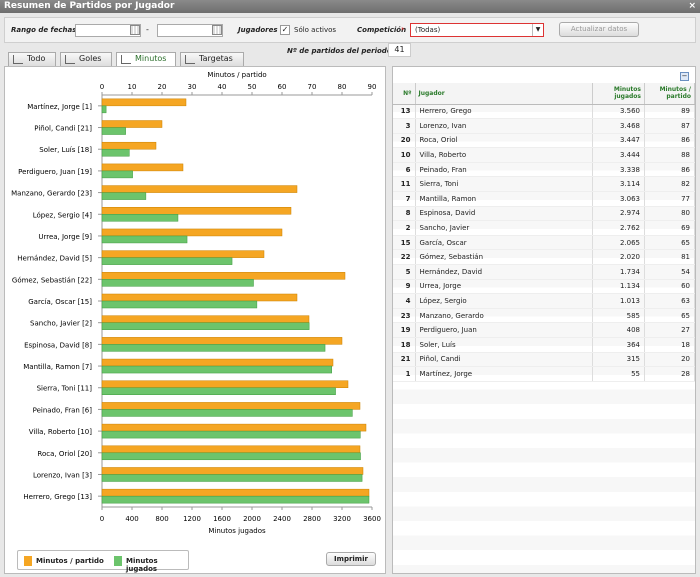  I want to click on table-row: 13 Herrero, Grego 3.560 89, so click(544, 112).